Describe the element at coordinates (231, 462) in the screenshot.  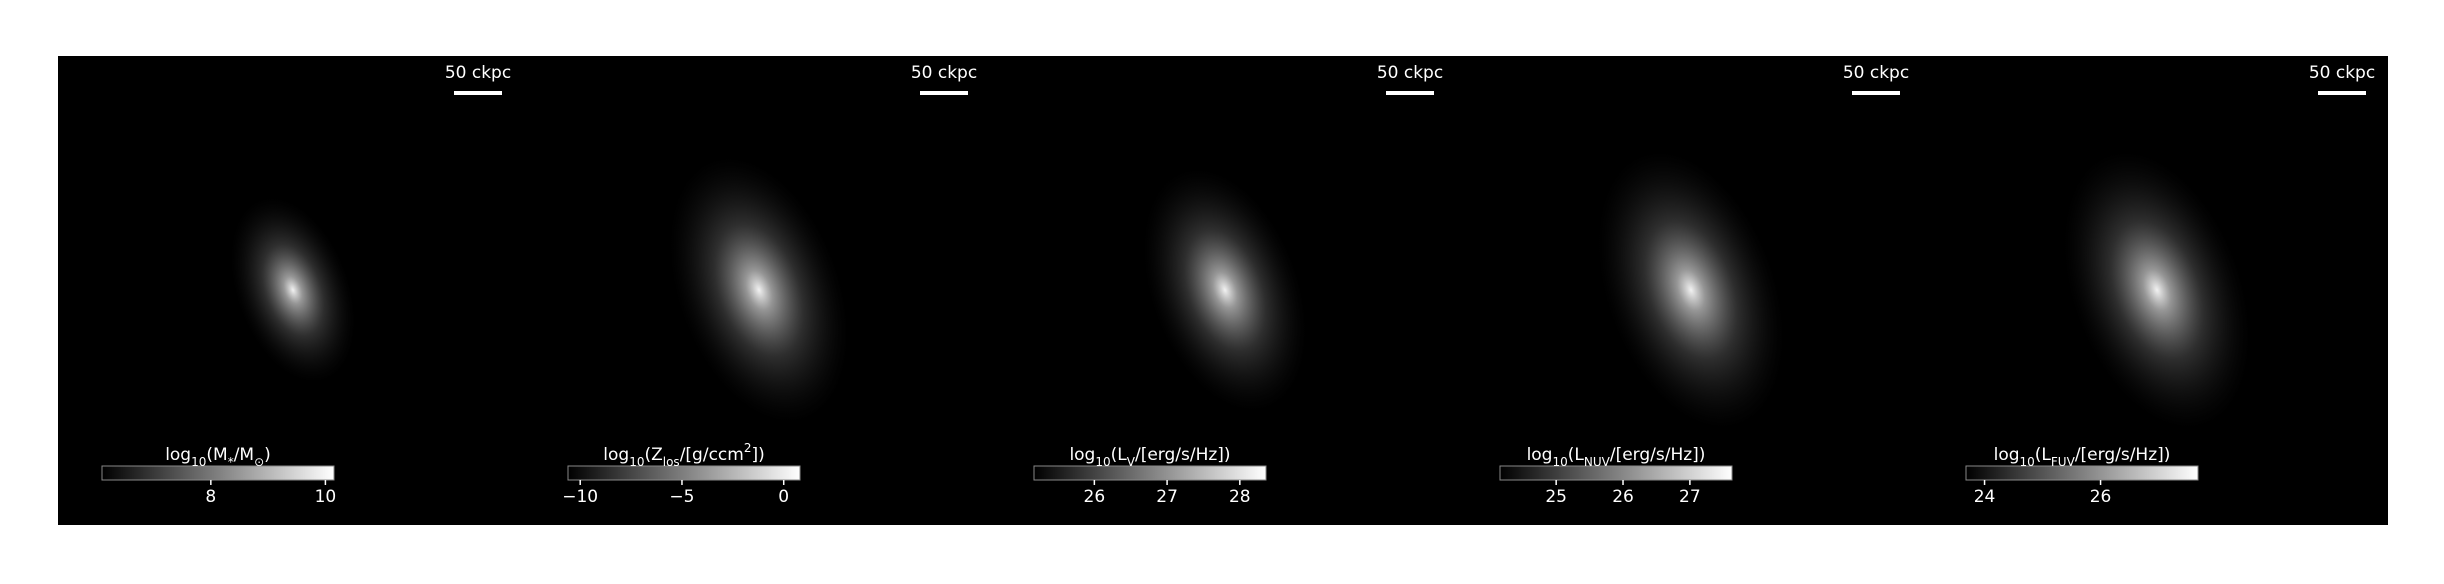
I see `label-part: *` at that location.